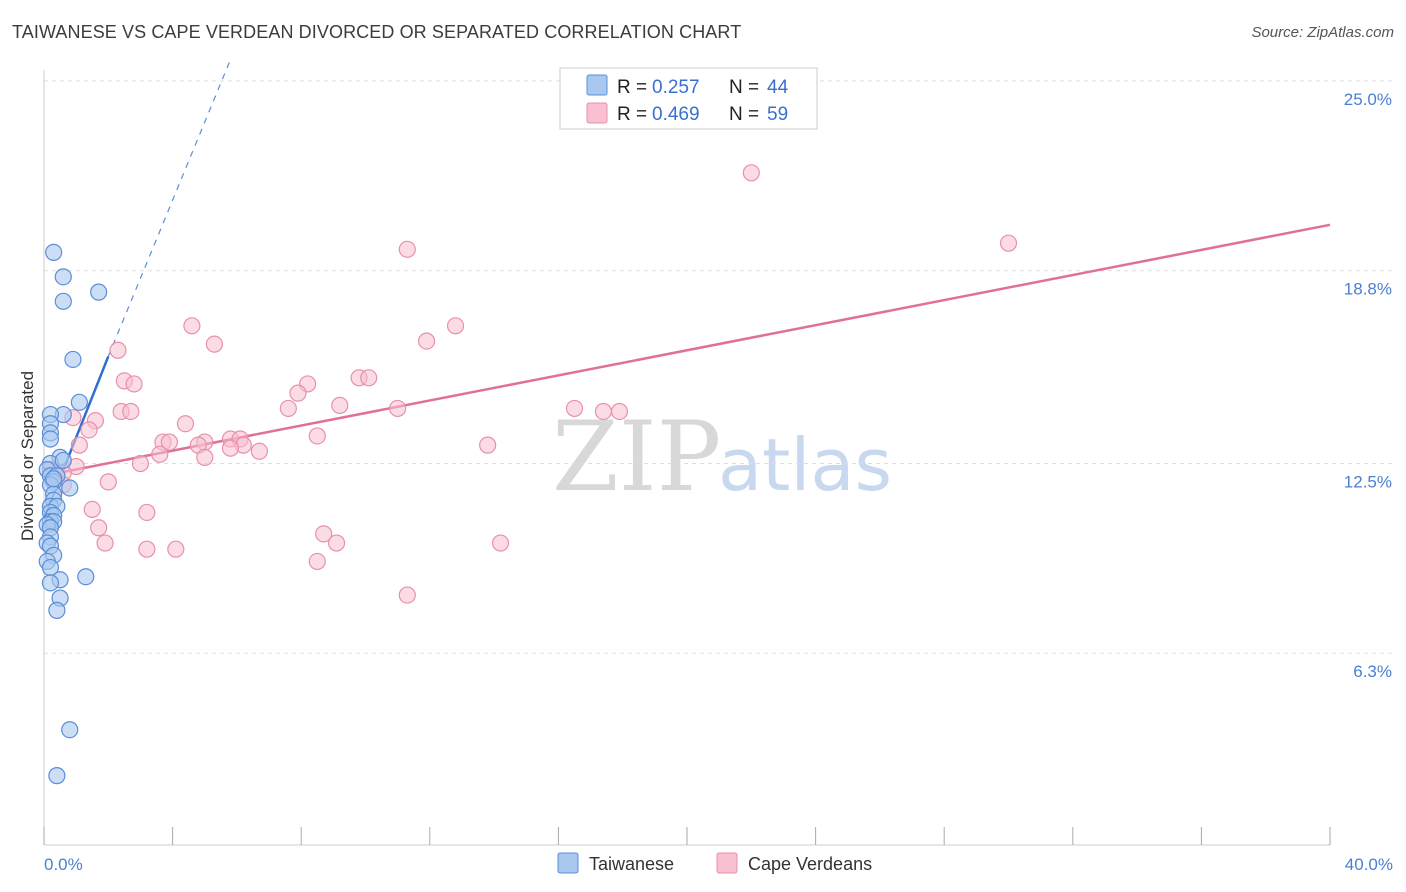  Describe the element at coordinates (169, 208) in the screenshot. I see `trend-line-taiwanese-extension` at that location.